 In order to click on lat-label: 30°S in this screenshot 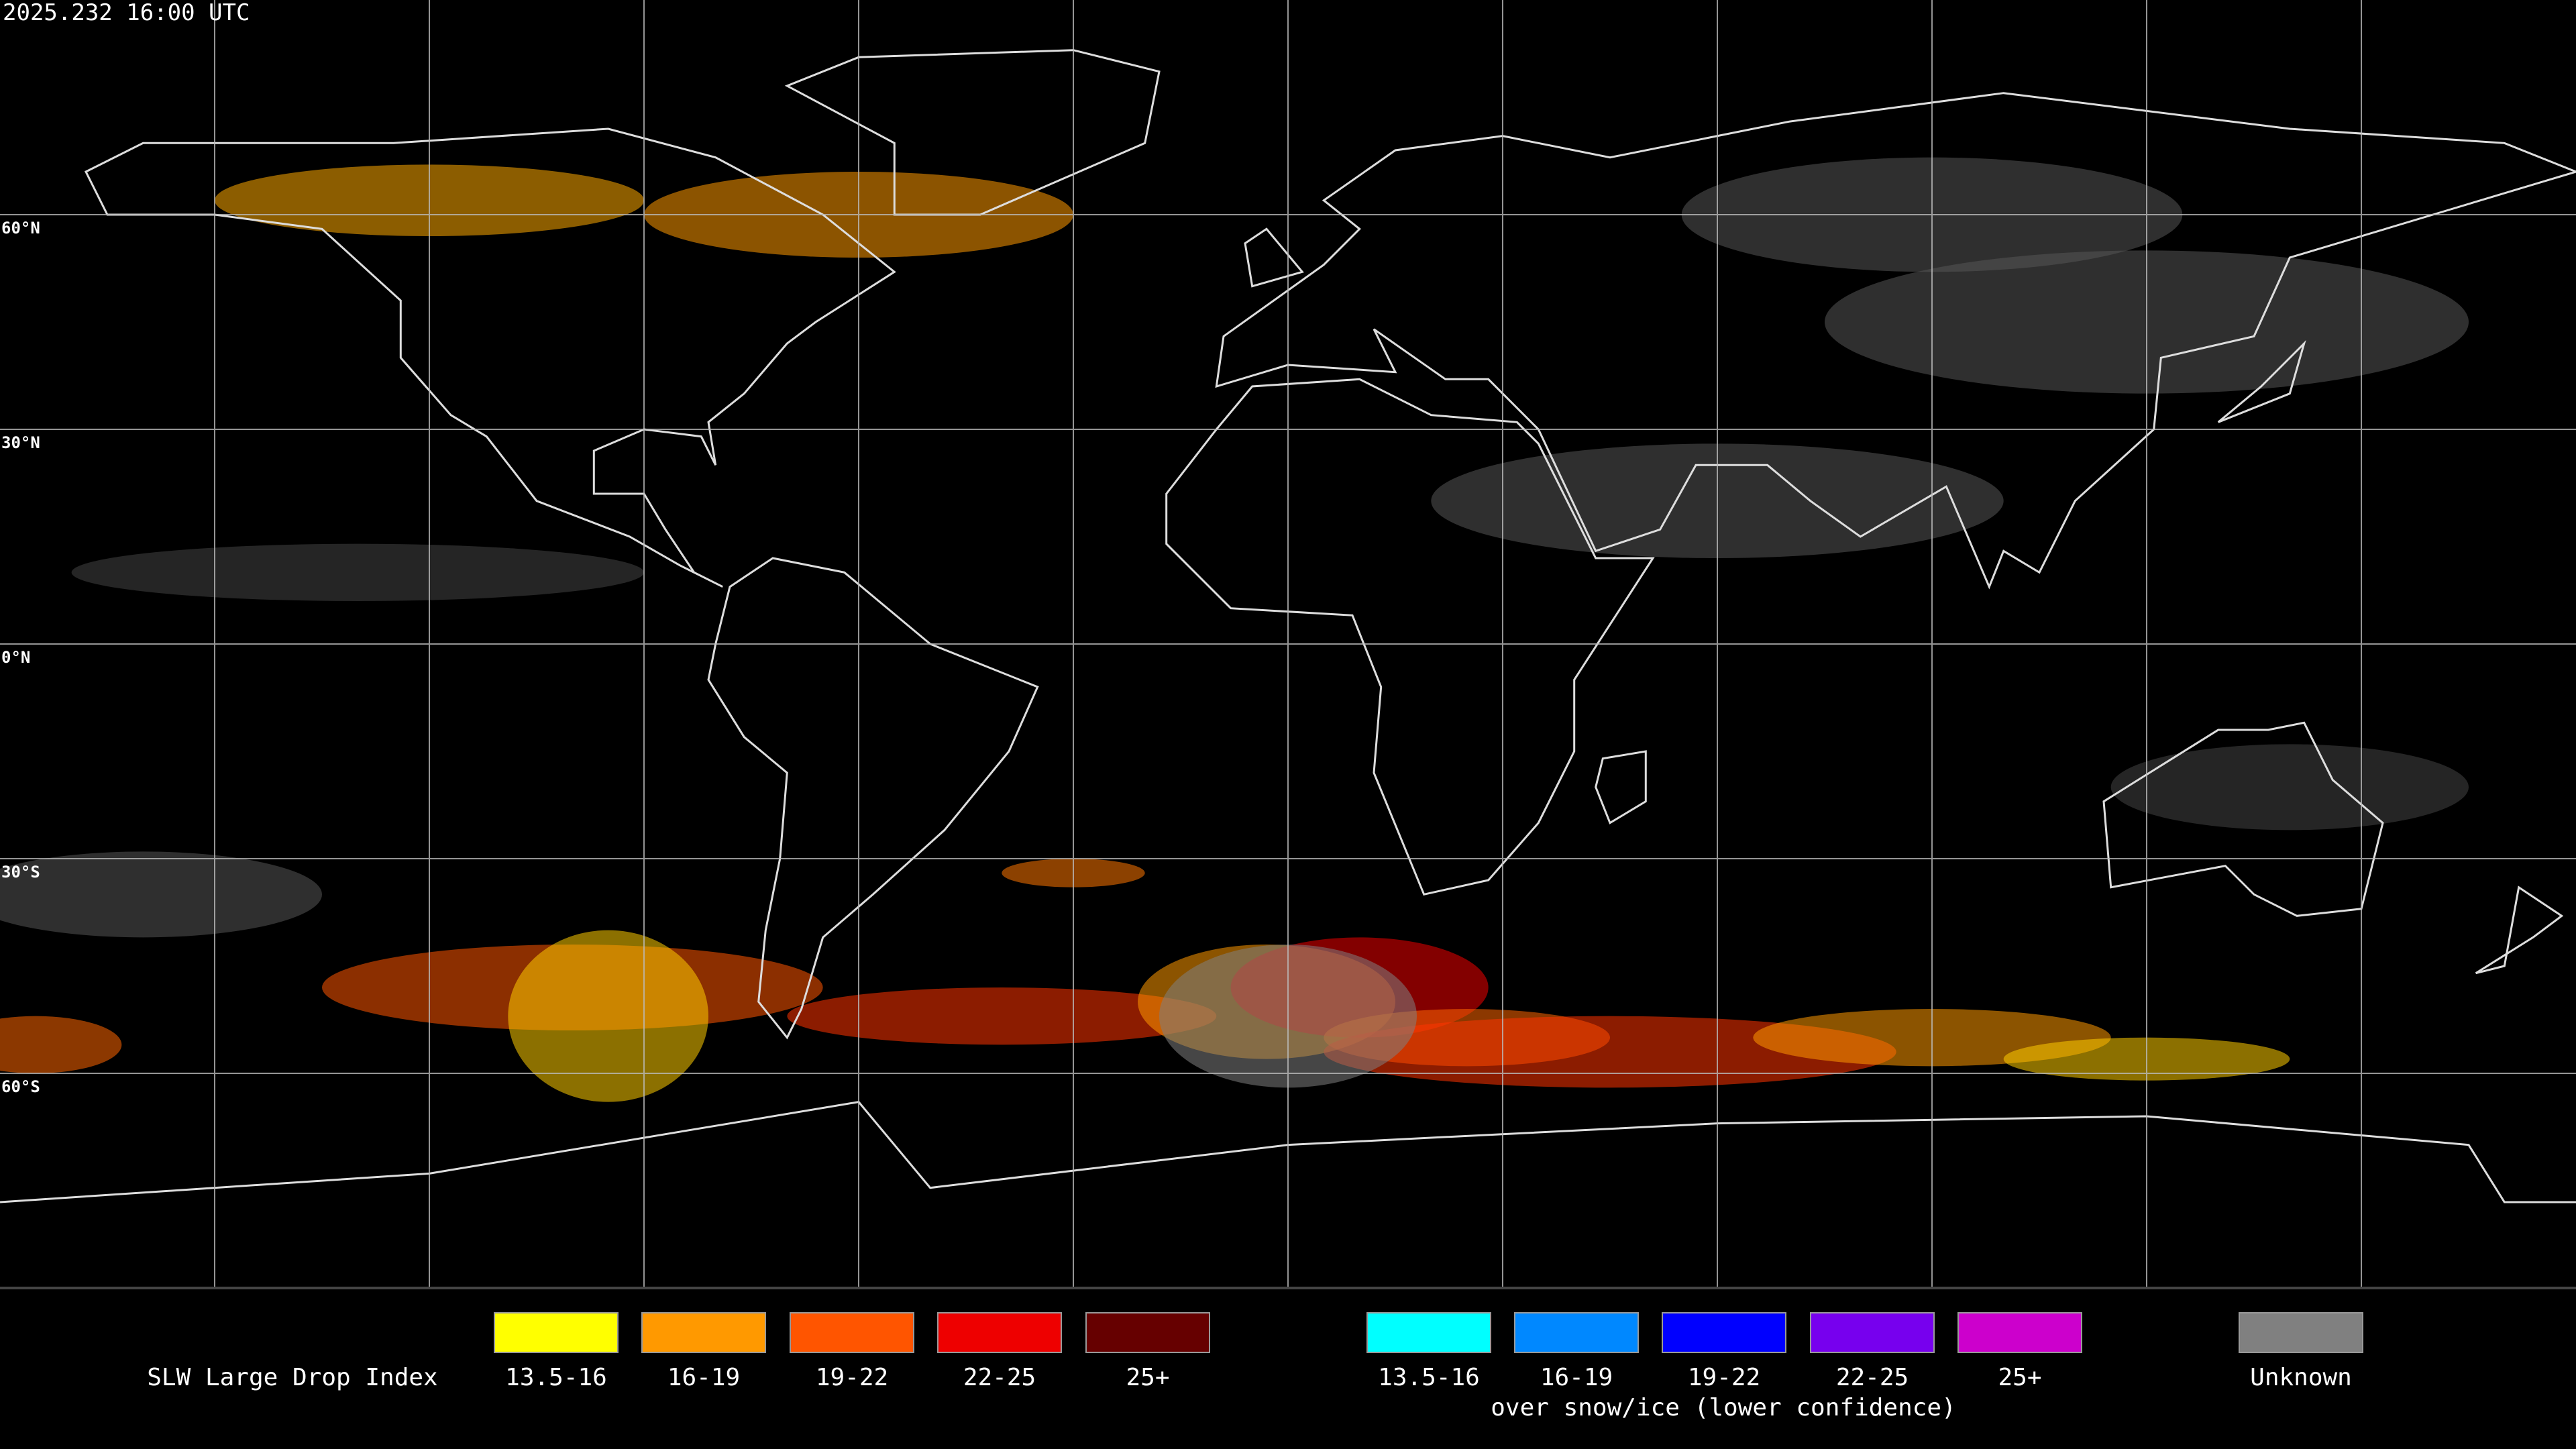, I will do `click(20, 872)`.